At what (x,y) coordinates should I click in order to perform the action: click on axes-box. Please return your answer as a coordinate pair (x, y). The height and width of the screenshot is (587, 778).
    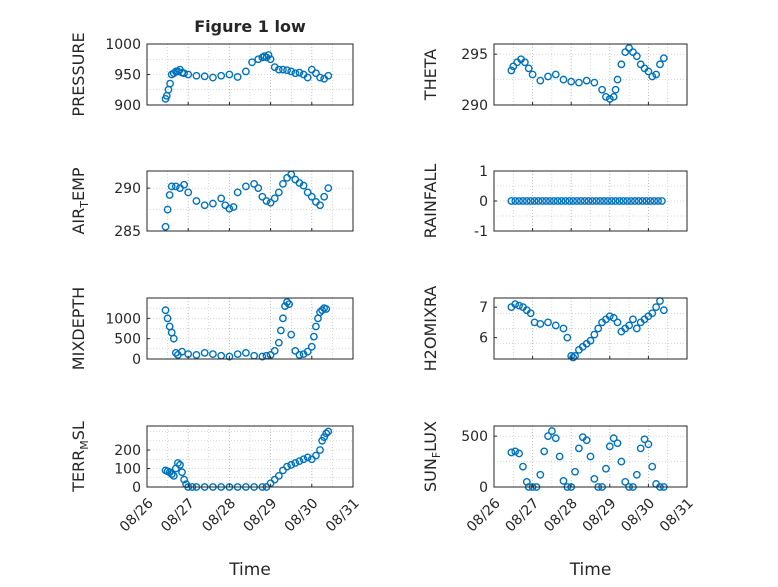
    Looking at the image, I should click on (250, 456).